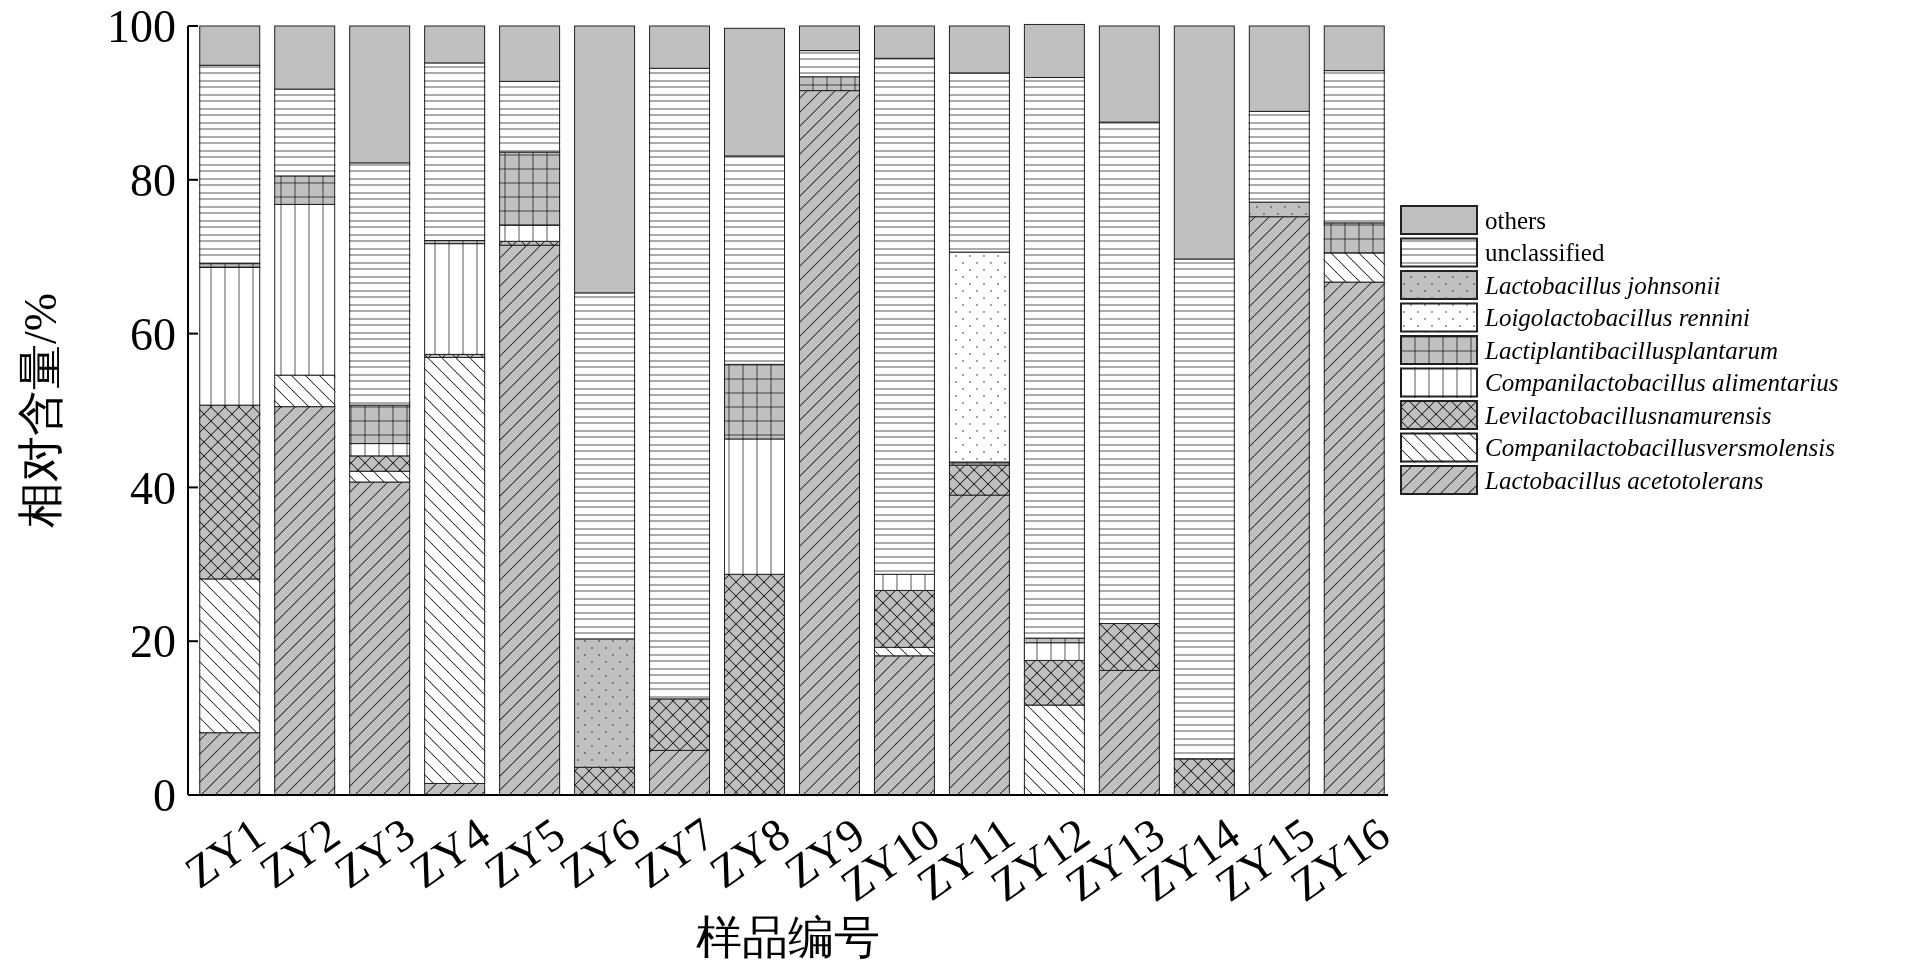  I want to click on y-tick-label: 60, so click(153, 334).